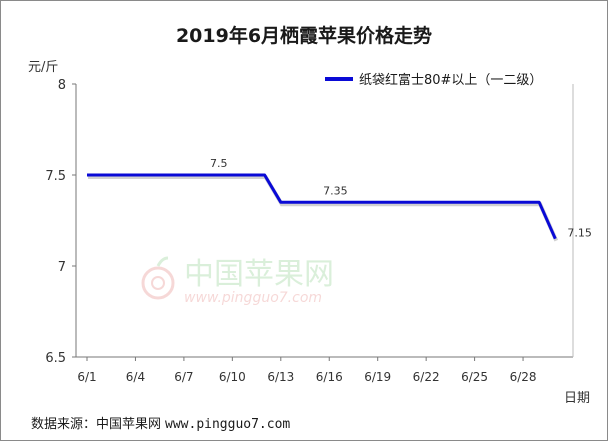  Describe the element at coordinates (426, 377) in the screenshot. I see `x-tick-label: 6/22` at that location.